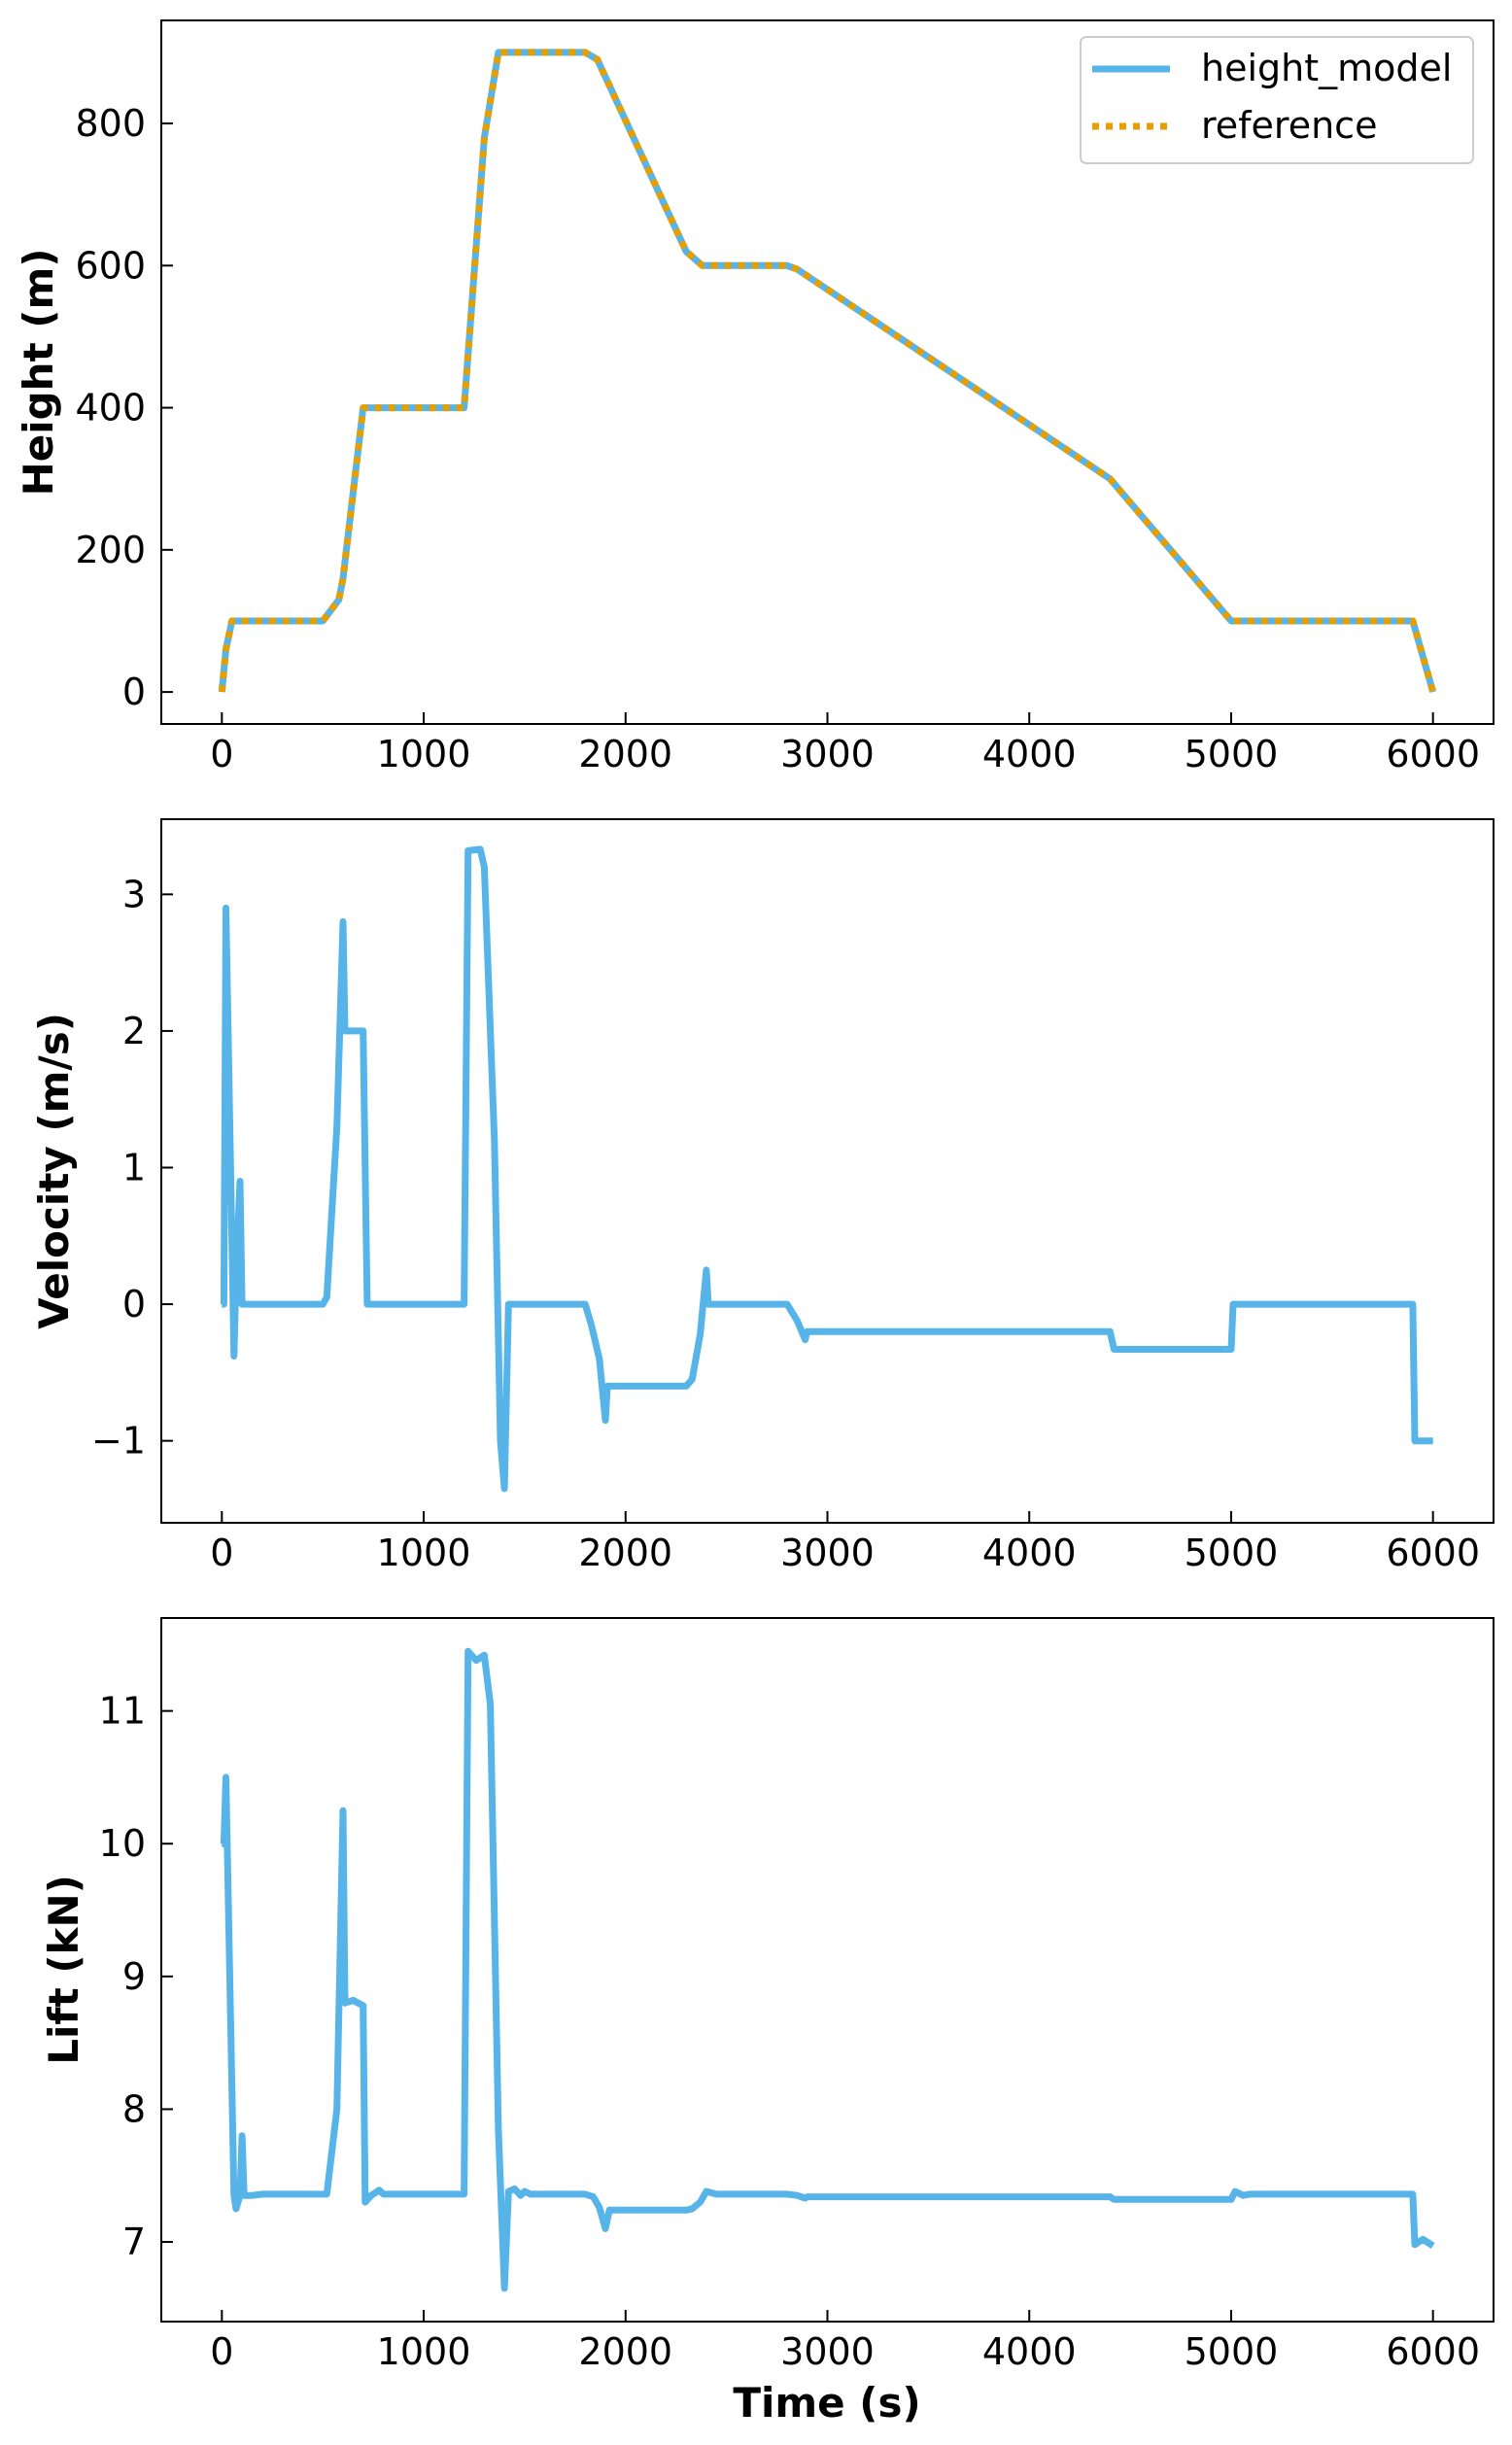 This screenshot has height=2445, width=1512. I want to click on legend-reference-label: reference, so click(1289, 125).